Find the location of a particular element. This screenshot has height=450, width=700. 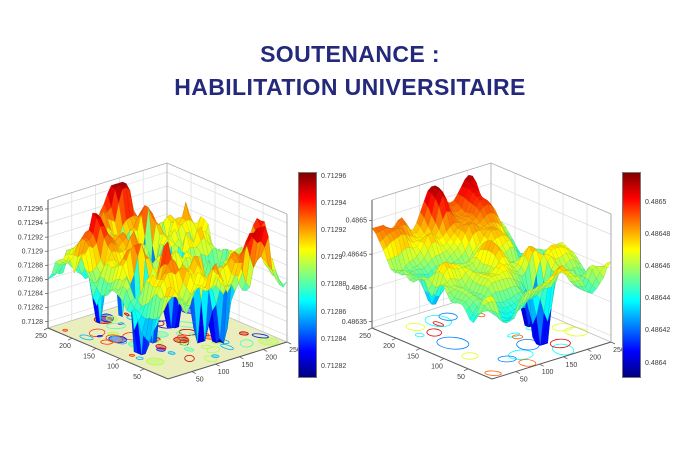

z-tick-label: 0.7129 is located at coordinates (33, 251).